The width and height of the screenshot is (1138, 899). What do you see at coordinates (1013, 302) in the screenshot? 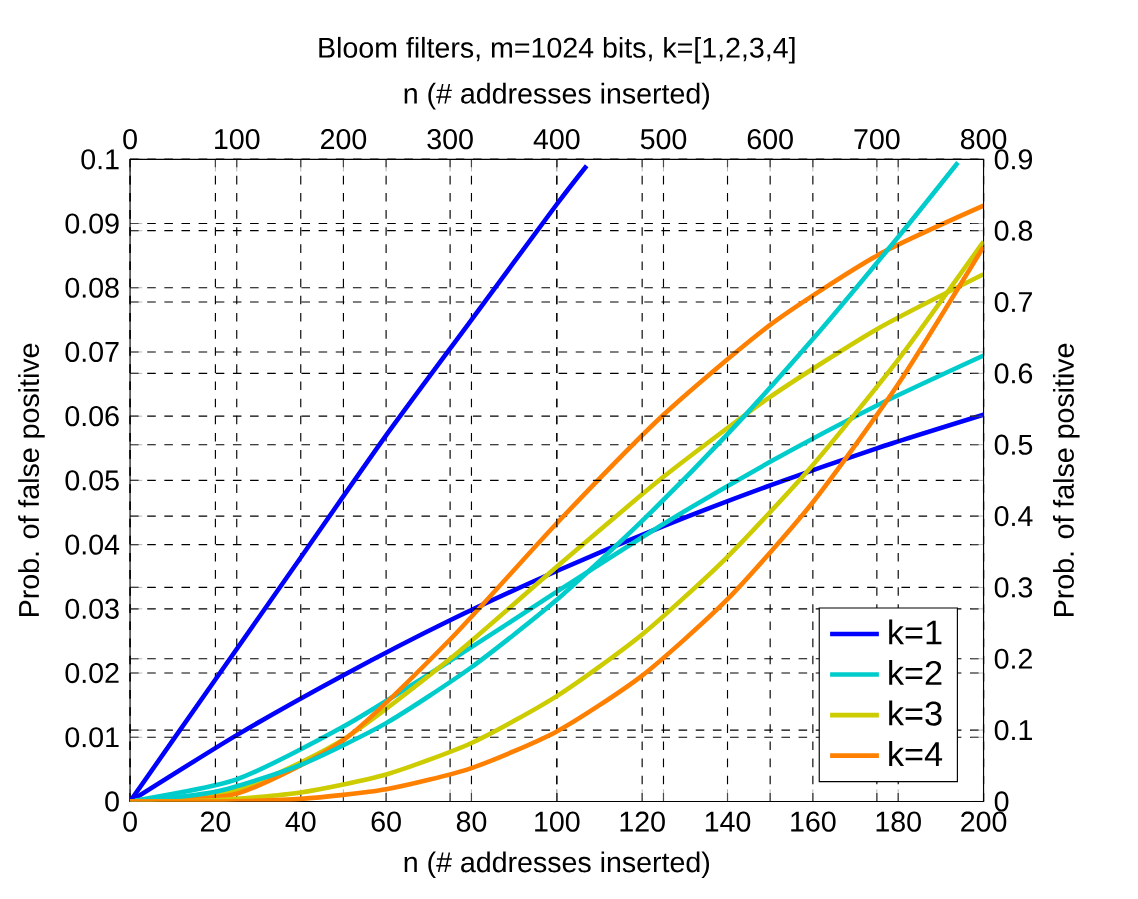
I see `y-tick-label: 0.7` at bounding box center [1013, 302].